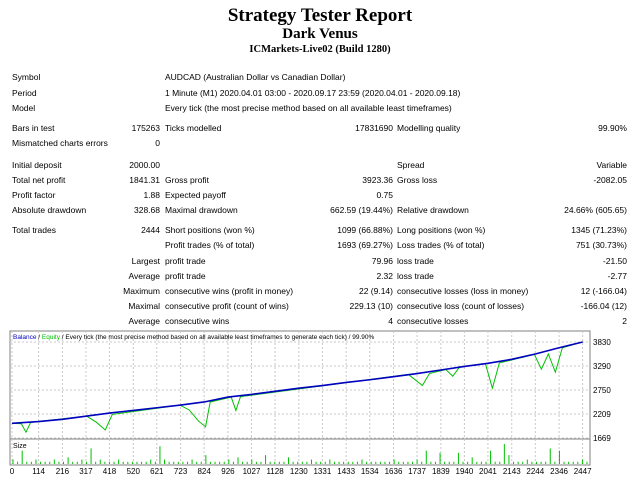 Image resolution: width=640 pixels, height=480 pixels. I want to click on x-tick-label: 2041, so click(488, 471).